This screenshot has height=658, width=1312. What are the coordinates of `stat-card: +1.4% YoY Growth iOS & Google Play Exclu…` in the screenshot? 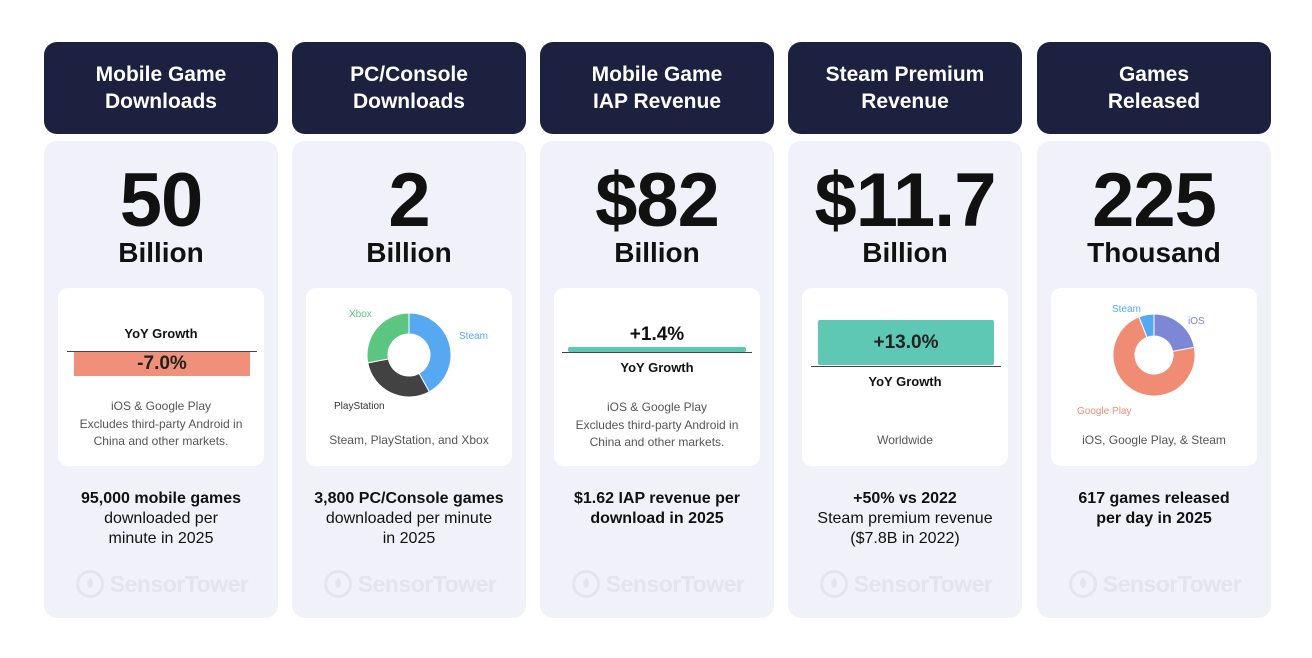 It's located at (657, 377).